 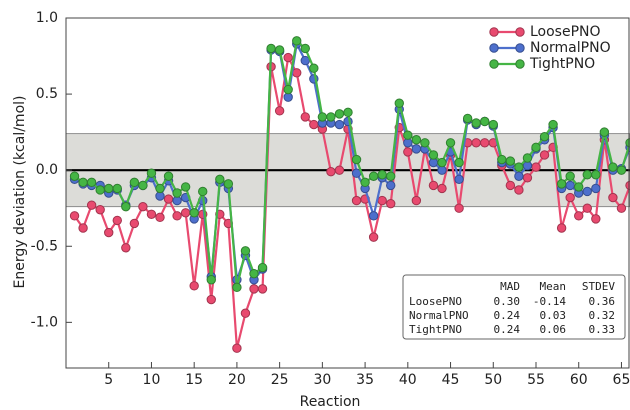 I want to click on legend-label: LoosePNO, so click(x=565, y=32).